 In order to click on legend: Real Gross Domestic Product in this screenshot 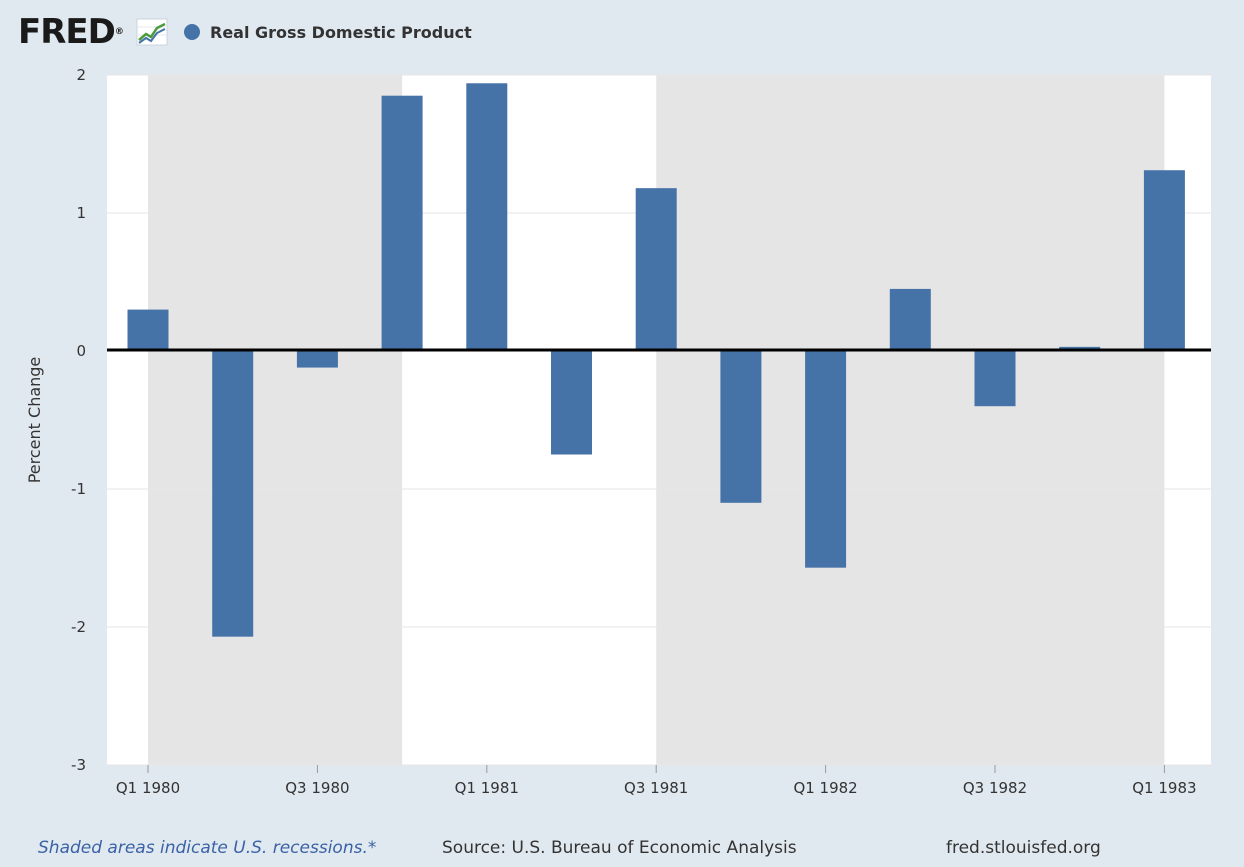, I will do `click(328, 32)`.